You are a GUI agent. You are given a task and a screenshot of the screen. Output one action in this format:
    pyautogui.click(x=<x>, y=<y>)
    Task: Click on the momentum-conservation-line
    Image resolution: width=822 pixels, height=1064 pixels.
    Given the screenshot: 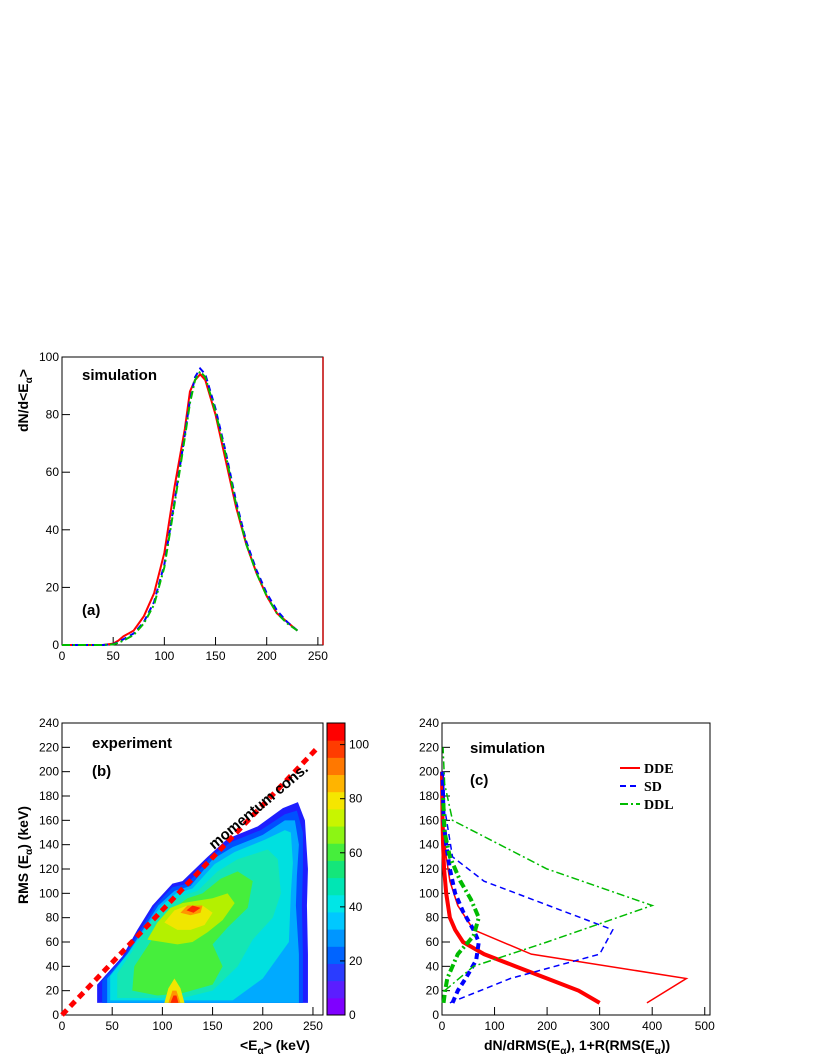 What is the action you would take?
    pyautogui.click(x=190, y=881)
    